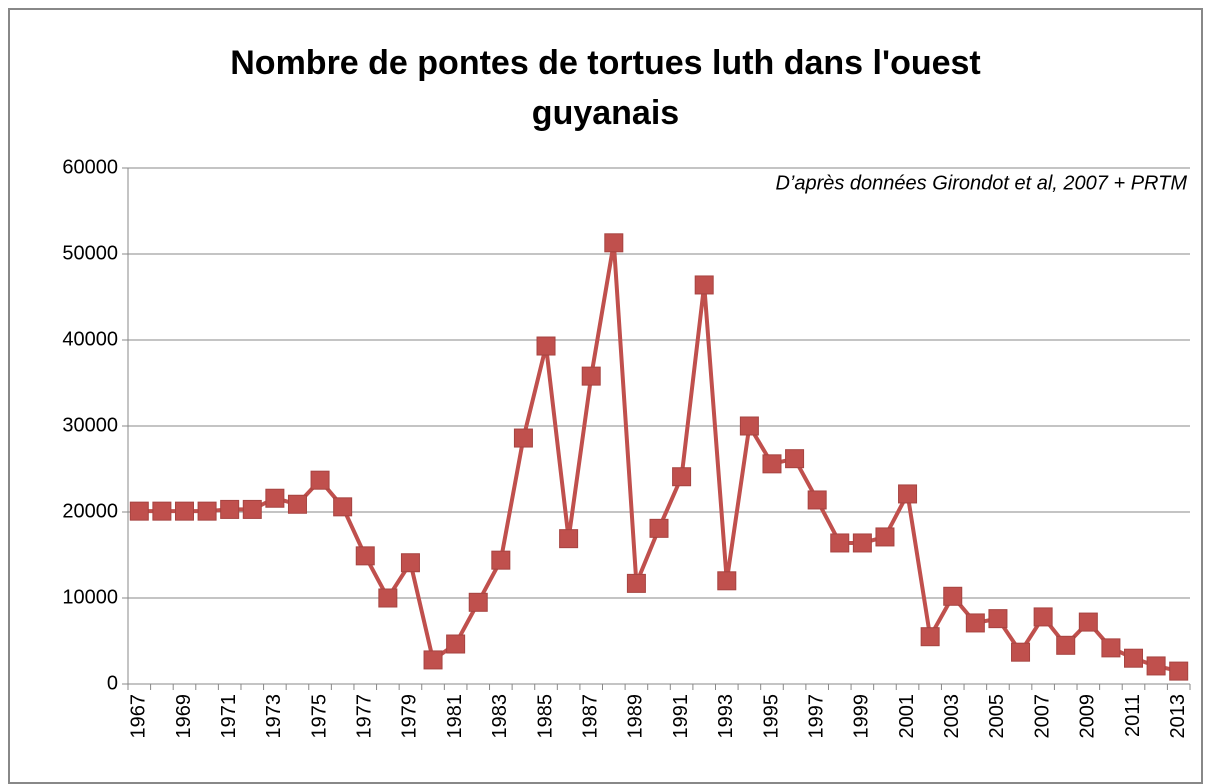 The width and height of the screenshot is (1211, 784). What do you see at coordinates (90, 253) in the screenshot?
I see `y-tick-label: 50000` at bounding box center [90, 253].